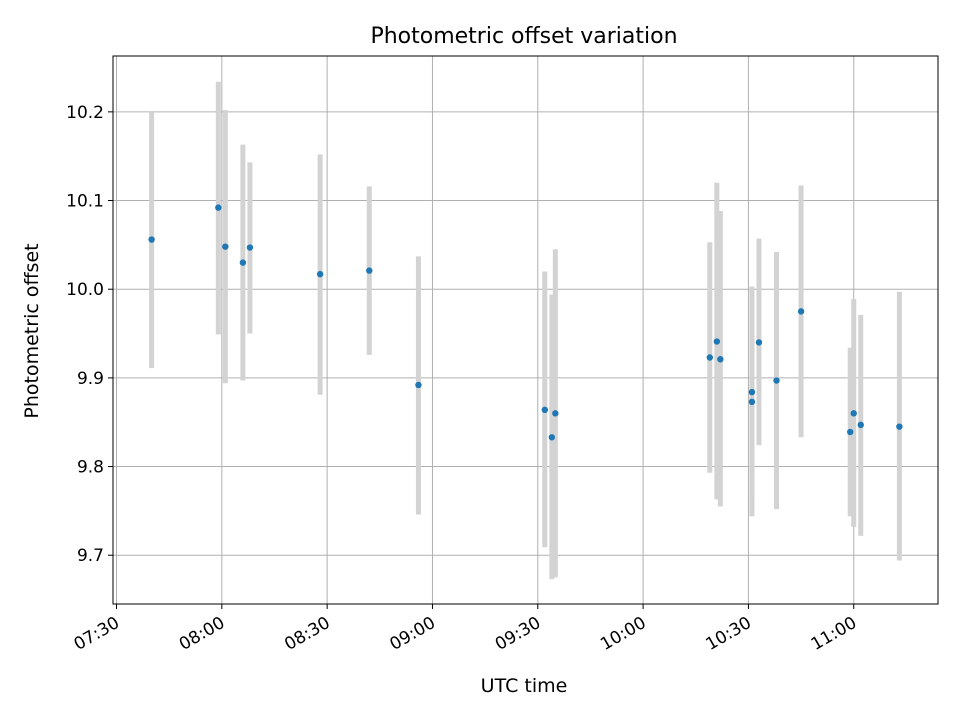 This screenshot has height=720, width=960. Describe the element at coordinates (85, 202) in the screenshot. I see `y-tick-label: 10.1` at that location.